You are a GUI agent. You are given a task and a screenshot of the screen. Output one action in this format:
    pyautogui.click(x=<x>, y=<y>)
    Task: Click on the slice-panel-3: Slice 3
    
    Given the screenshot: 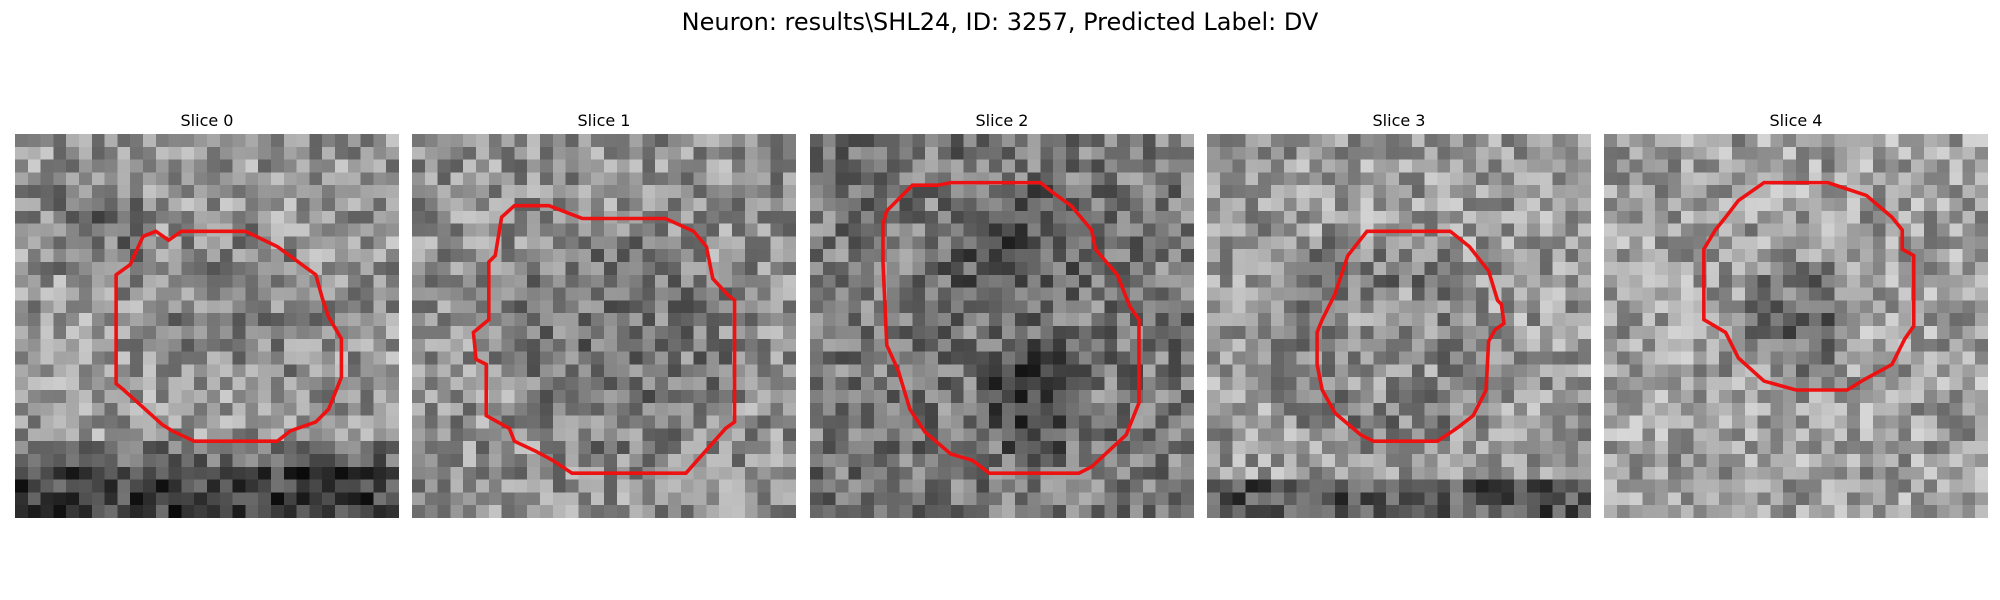 What is the action you would take?
    pyautogui.click(x=1399, y=314)
    